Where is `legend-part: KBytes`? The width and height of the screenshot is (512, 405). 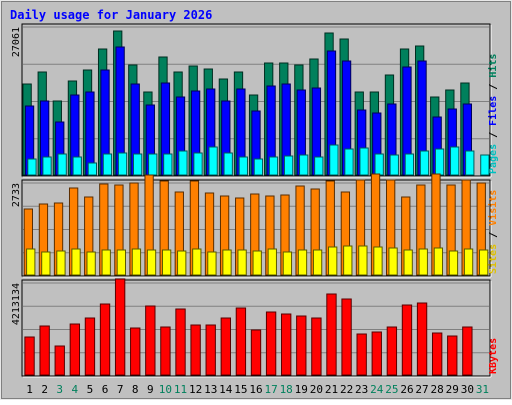 legend-part: KBytes is located at coordinates (493, 356).